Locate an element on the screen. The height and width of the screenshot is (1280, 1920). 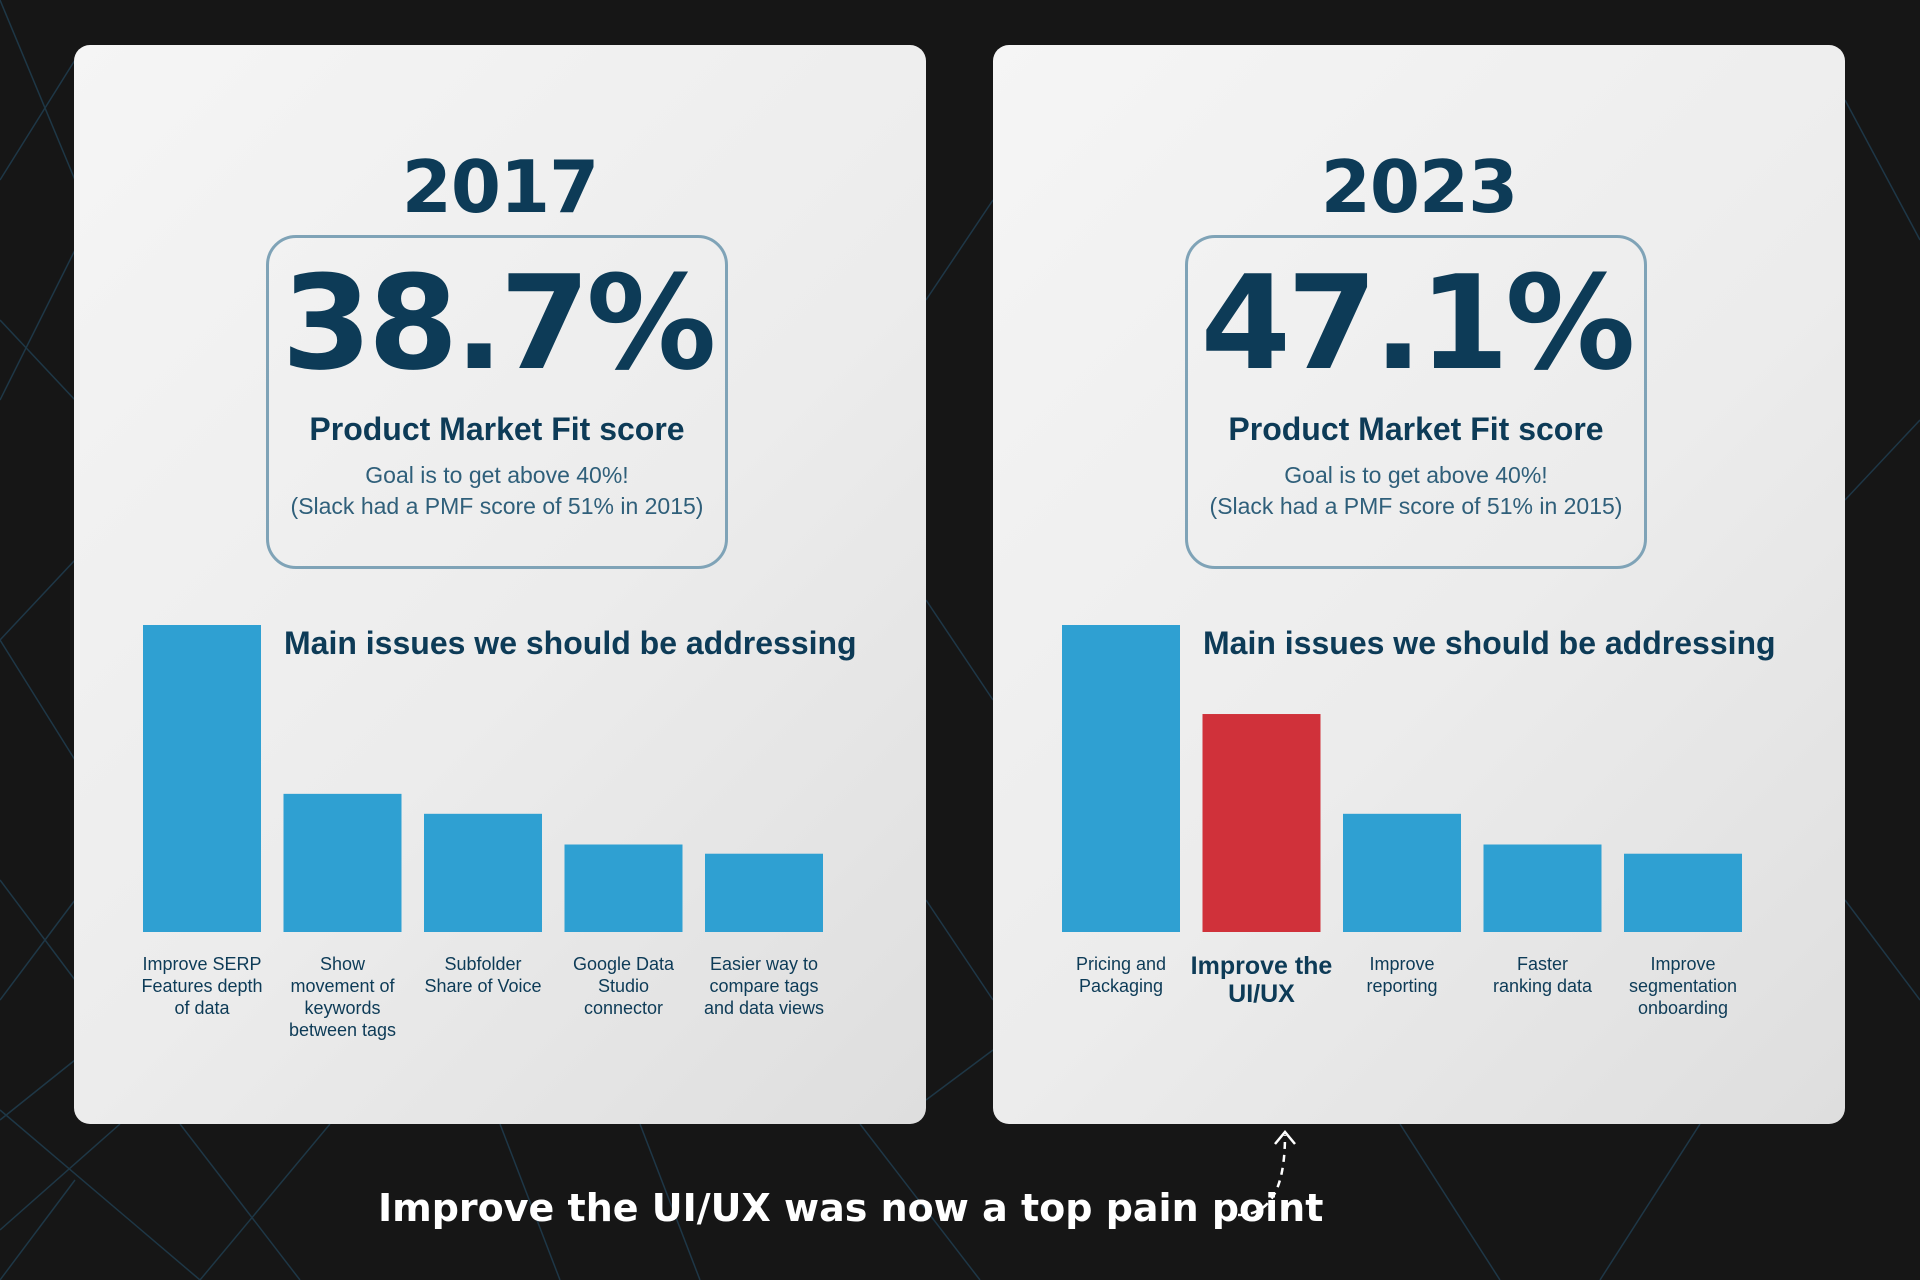
bar-label-line: UI/UX is located at coordinates (1261, 994).